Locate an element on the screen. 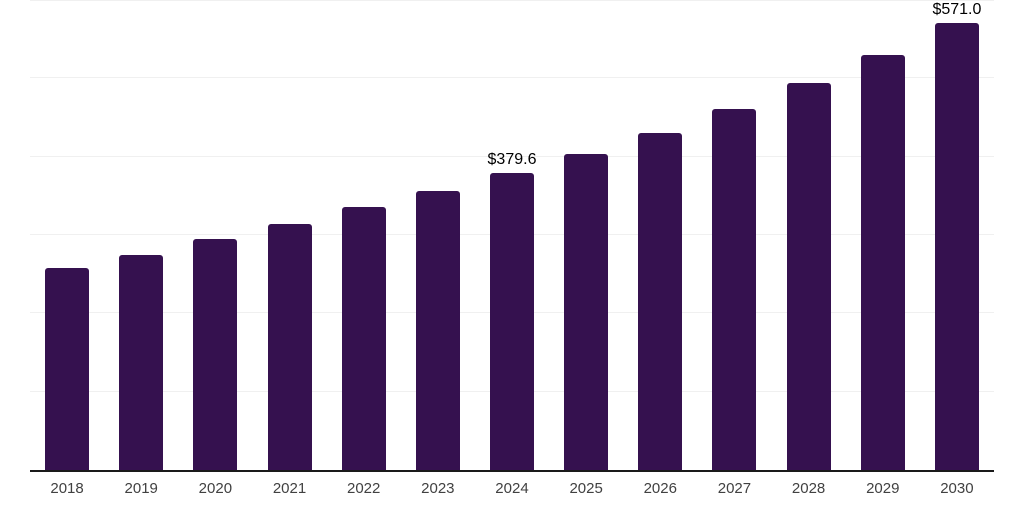  x-tick-2019: 2019 is located at coordinates (141, 488).